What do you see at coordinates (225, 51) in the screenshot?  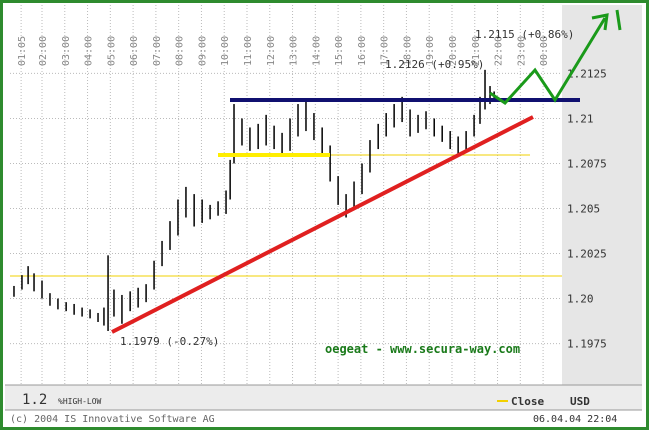 I see `x-tick-label: 10:00` at bounding box center [225, 51].